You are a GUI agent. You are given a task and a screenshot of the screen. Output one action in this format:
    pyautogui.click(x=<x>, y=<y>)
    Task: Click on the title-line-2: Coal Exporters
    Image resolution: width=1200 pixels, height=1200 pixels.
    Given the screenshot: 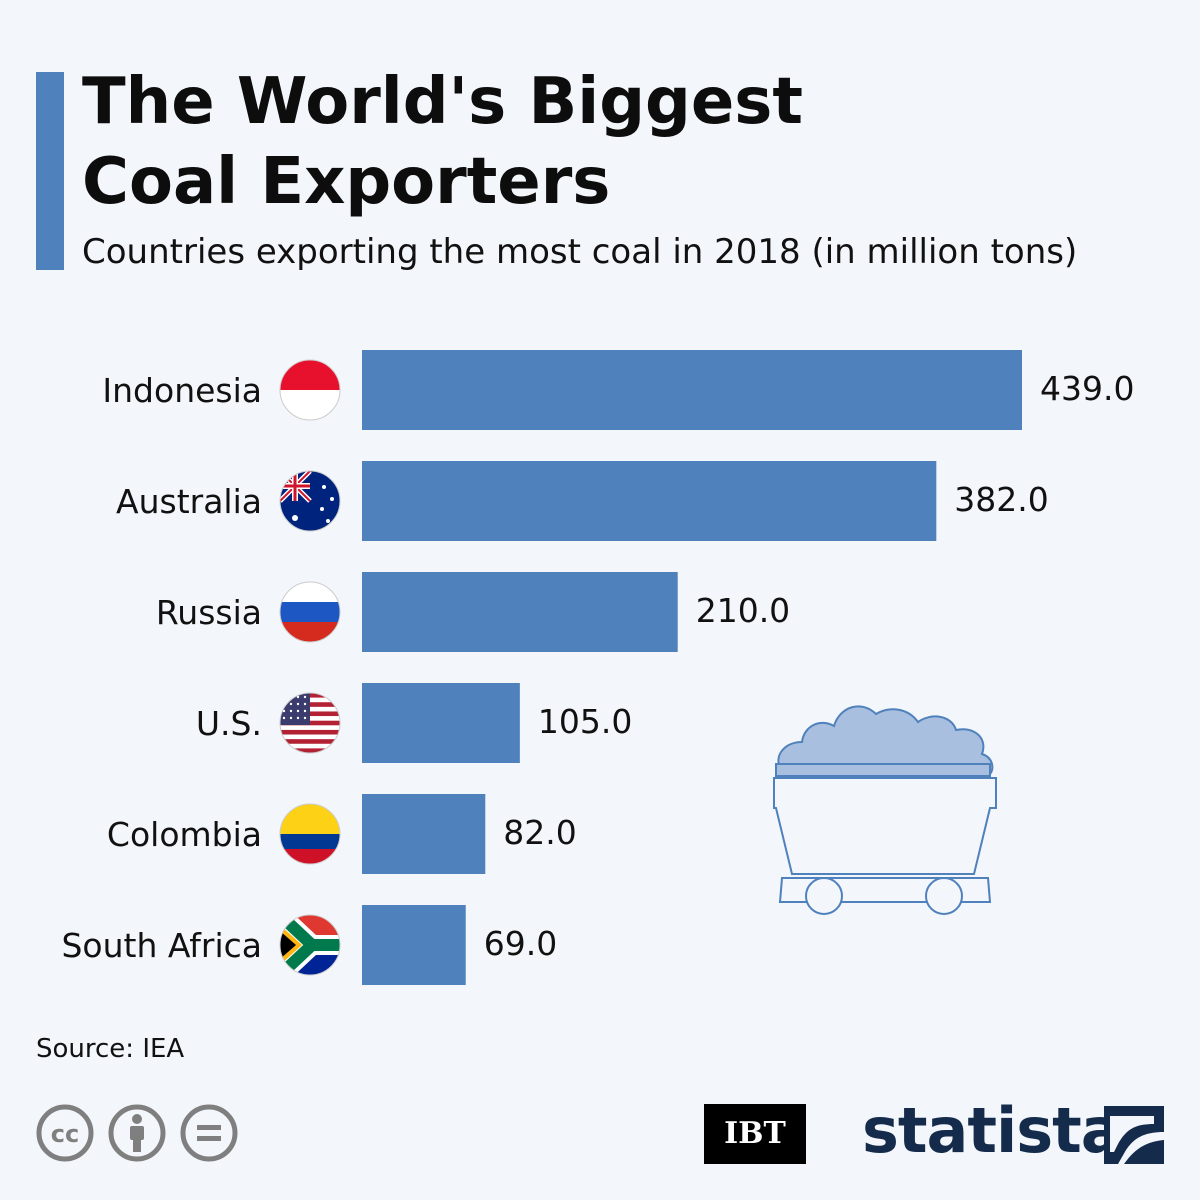 What is the action you would take?
    pyautogui.click(x=346, y=182)
    